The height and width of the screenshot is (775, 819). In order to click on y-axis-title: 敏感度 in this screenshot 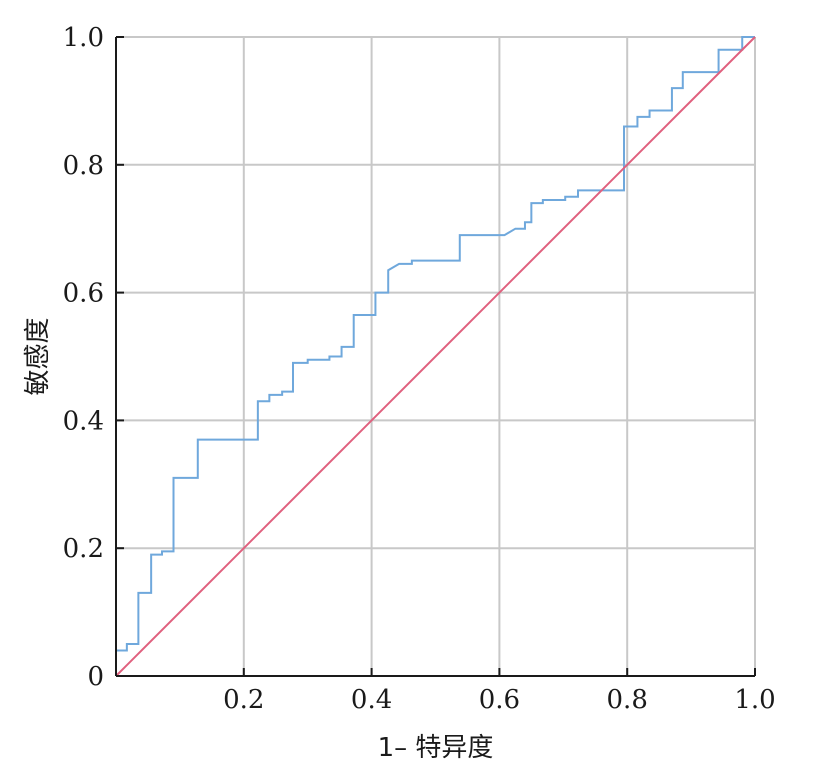, I will do `click(38, 356)`.